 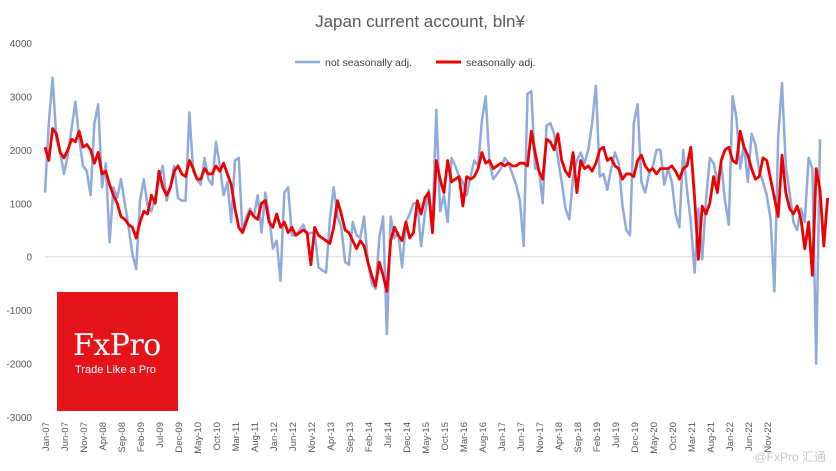 I want to click on x-tick-label: Aug-16, so click(x=483, y=437).